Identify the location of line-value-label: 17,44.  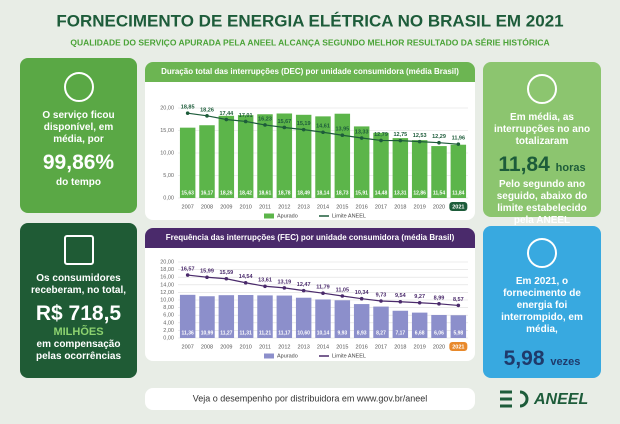
(226, 114).